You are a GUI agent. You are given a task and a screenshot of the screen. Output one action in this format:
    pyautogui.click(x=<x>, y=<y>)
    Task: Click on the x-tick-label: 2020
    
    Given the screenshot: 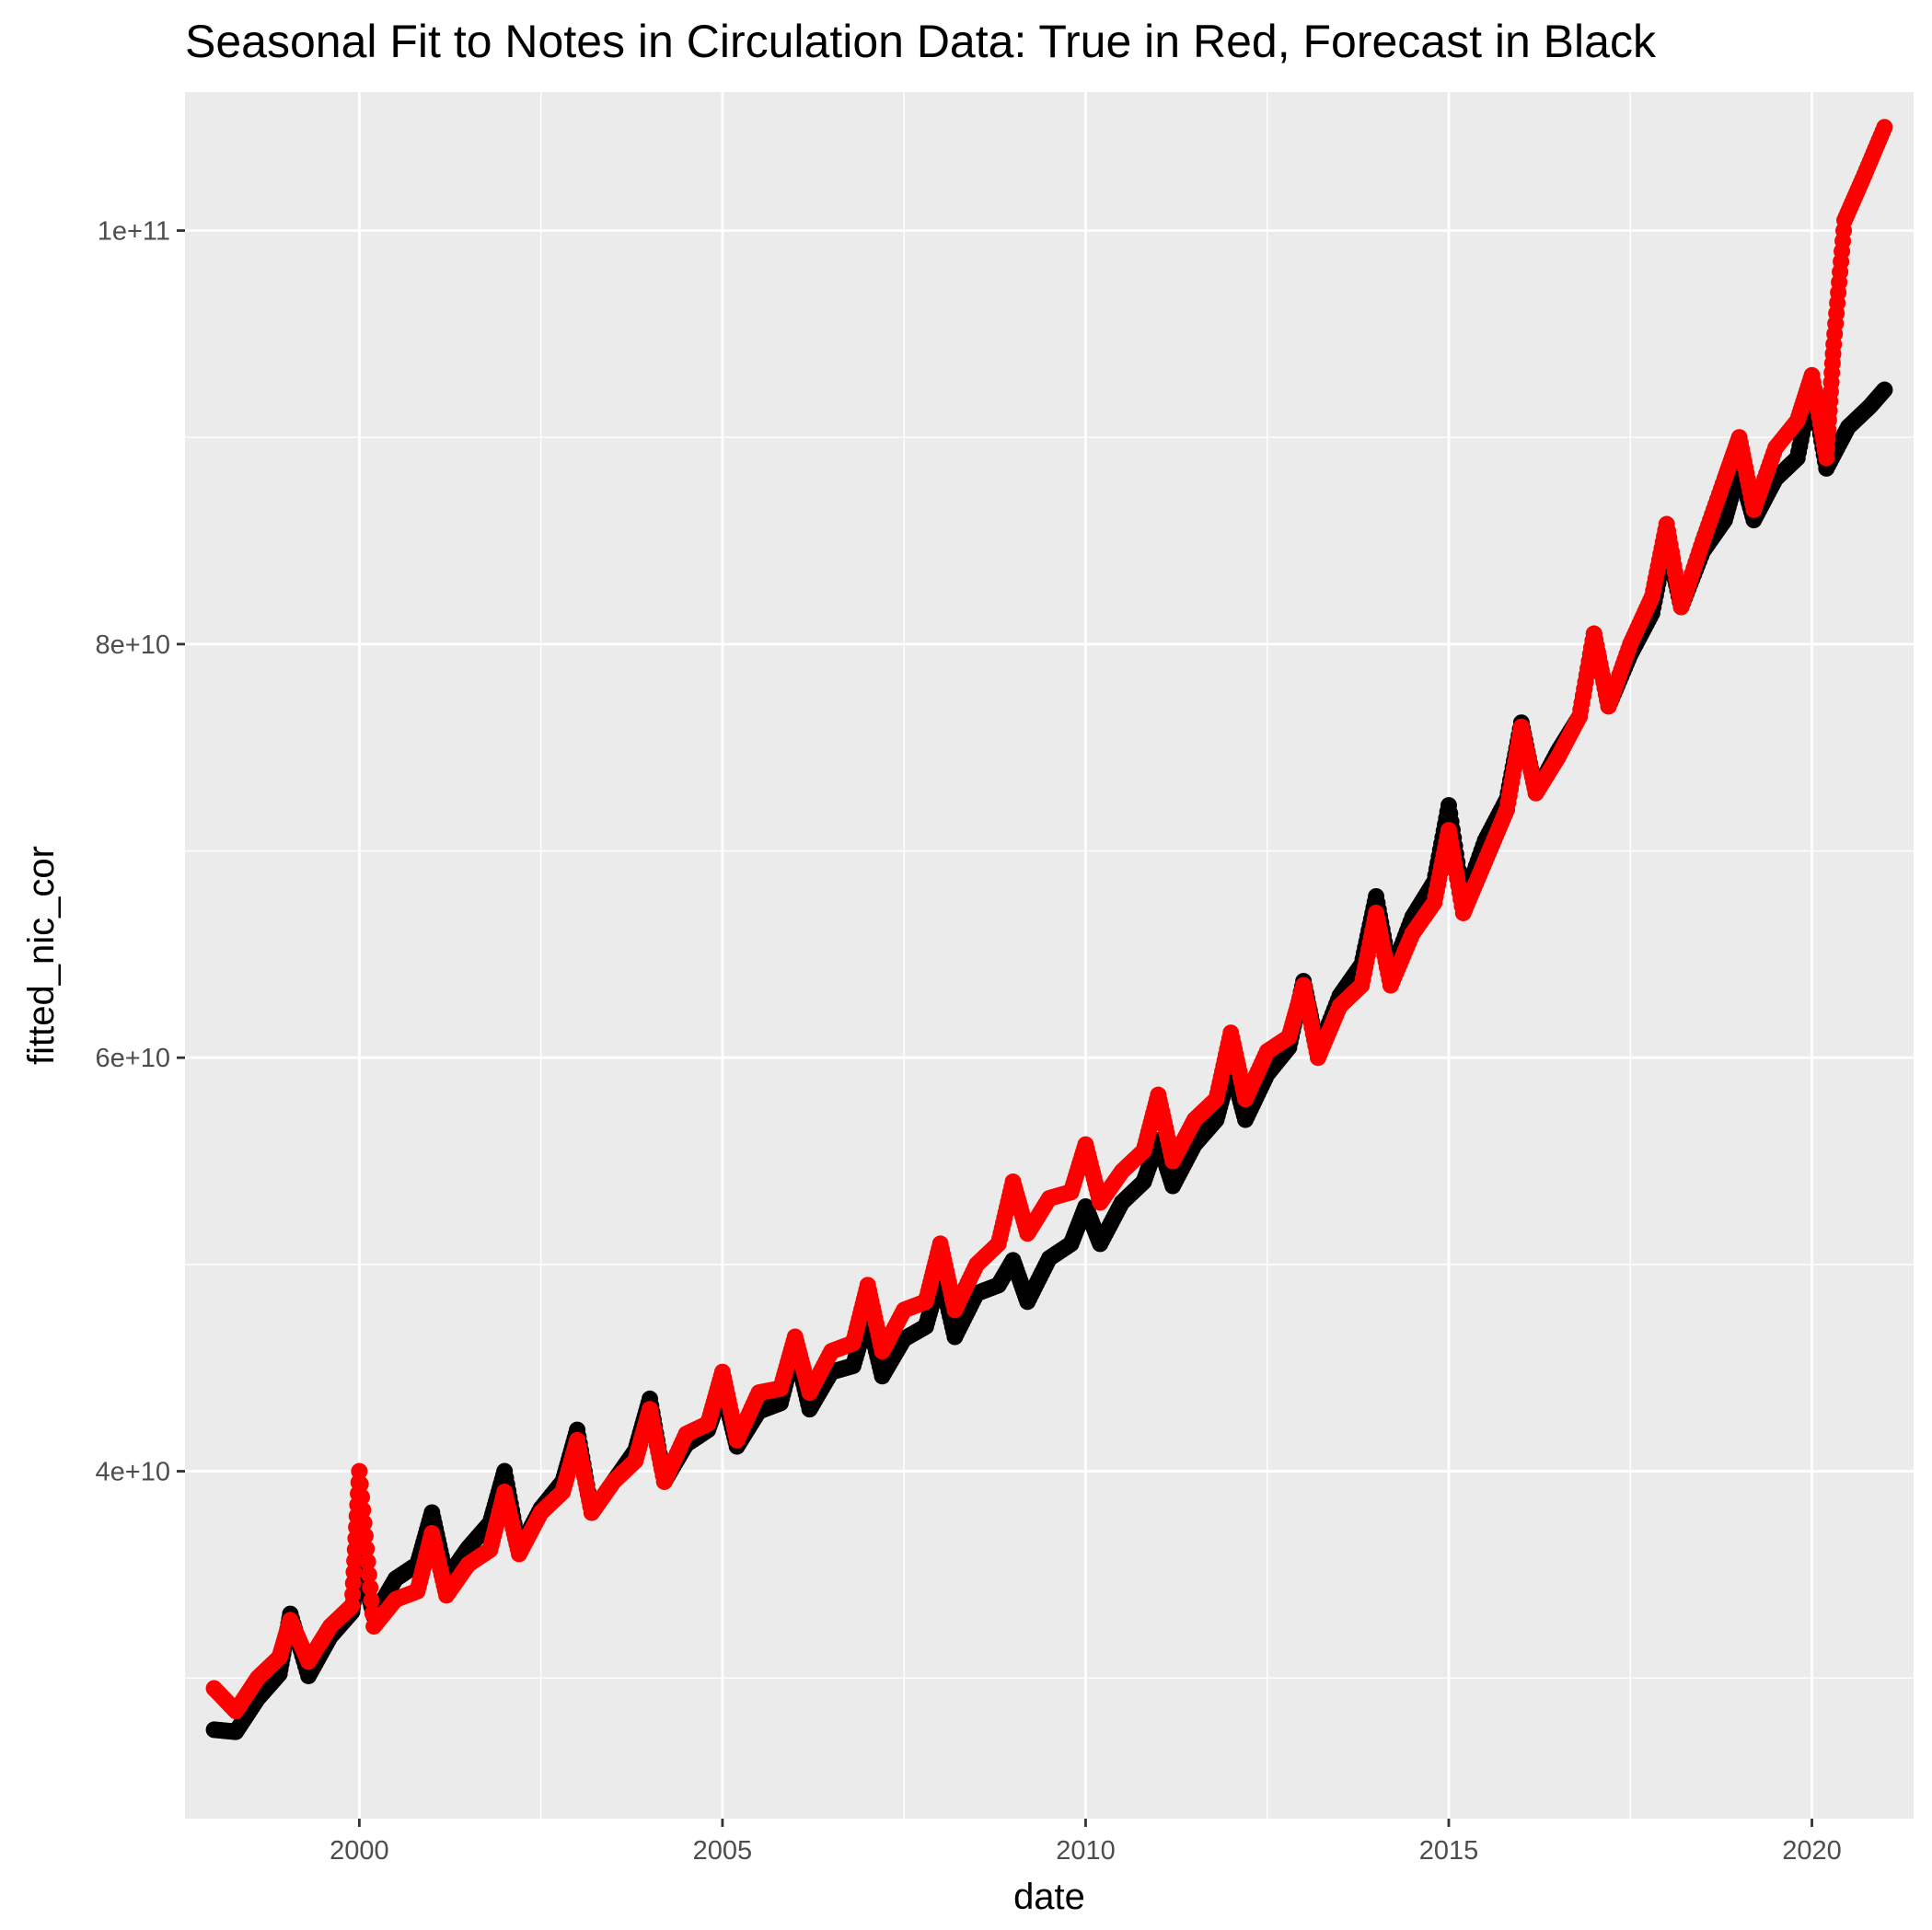 What is the action you would take?
    pyautogui.click(x=1812, y=1851)
    